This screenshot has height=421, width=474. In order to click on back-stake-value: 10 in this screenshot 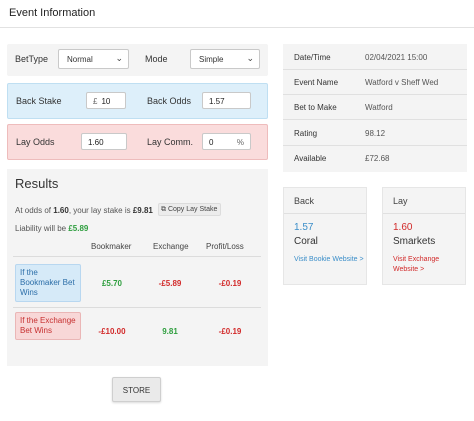, I will do `click(106, 101)`.